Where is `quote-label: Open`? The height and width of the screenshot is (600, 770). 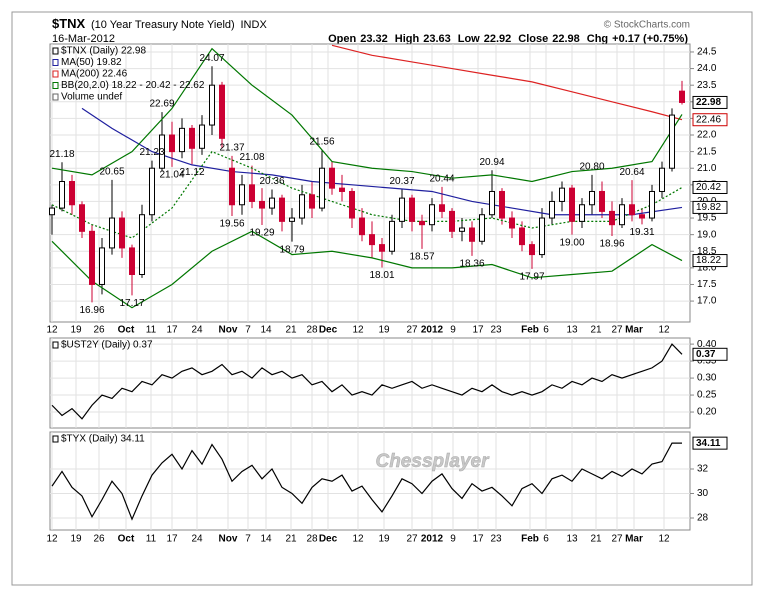 quote-label: Open is located at coordinates (342, 39).